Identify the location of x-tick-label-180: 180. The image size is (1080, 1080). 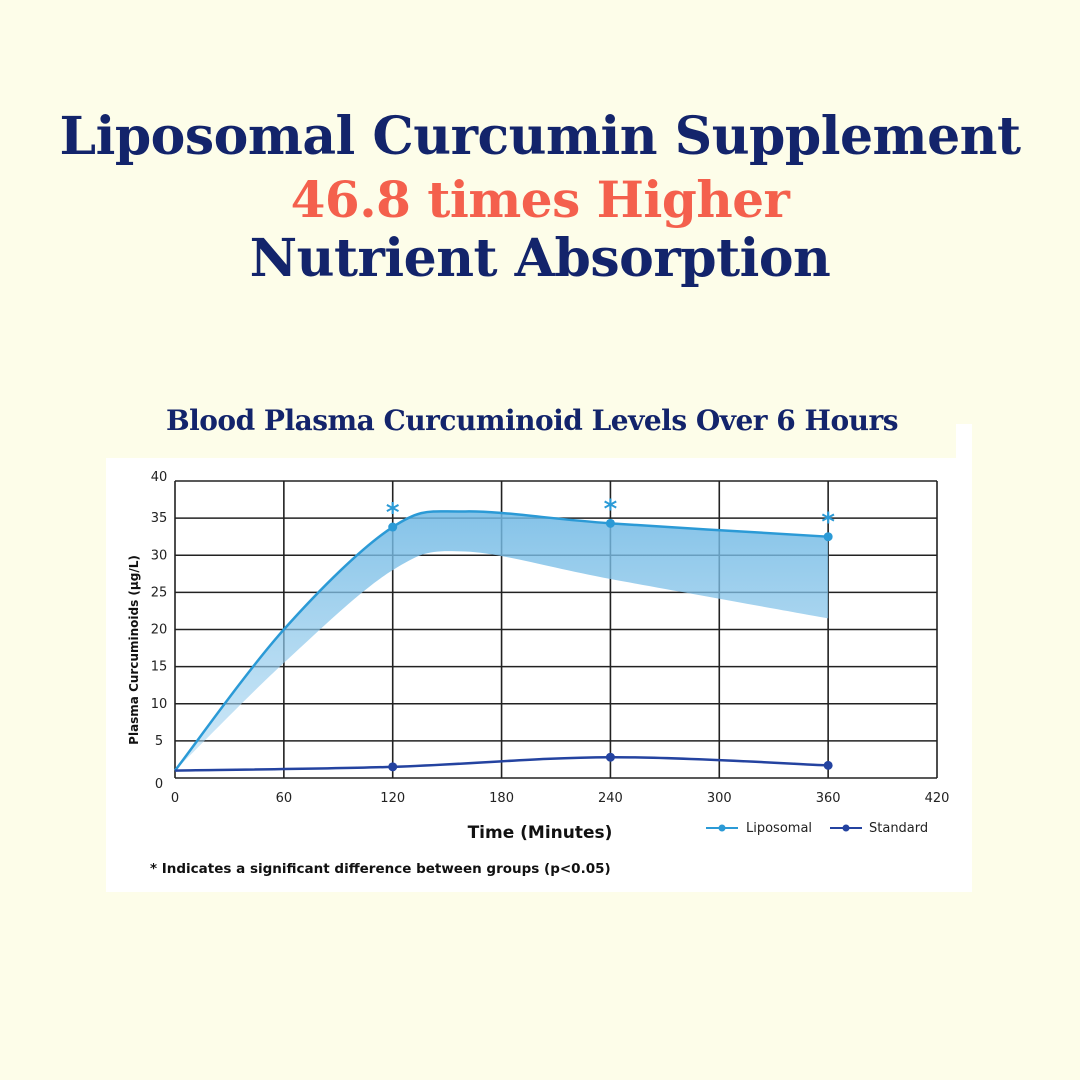
(501, 798).